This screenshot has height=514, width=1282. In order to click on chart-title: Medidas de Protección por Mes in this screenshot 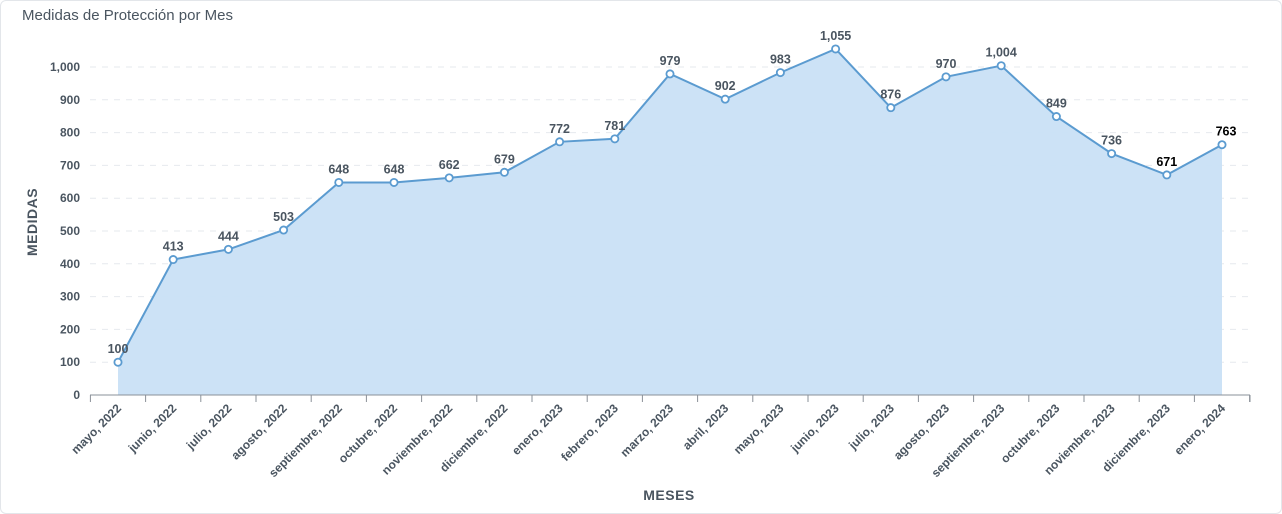, I will do `click(127, 15)`.